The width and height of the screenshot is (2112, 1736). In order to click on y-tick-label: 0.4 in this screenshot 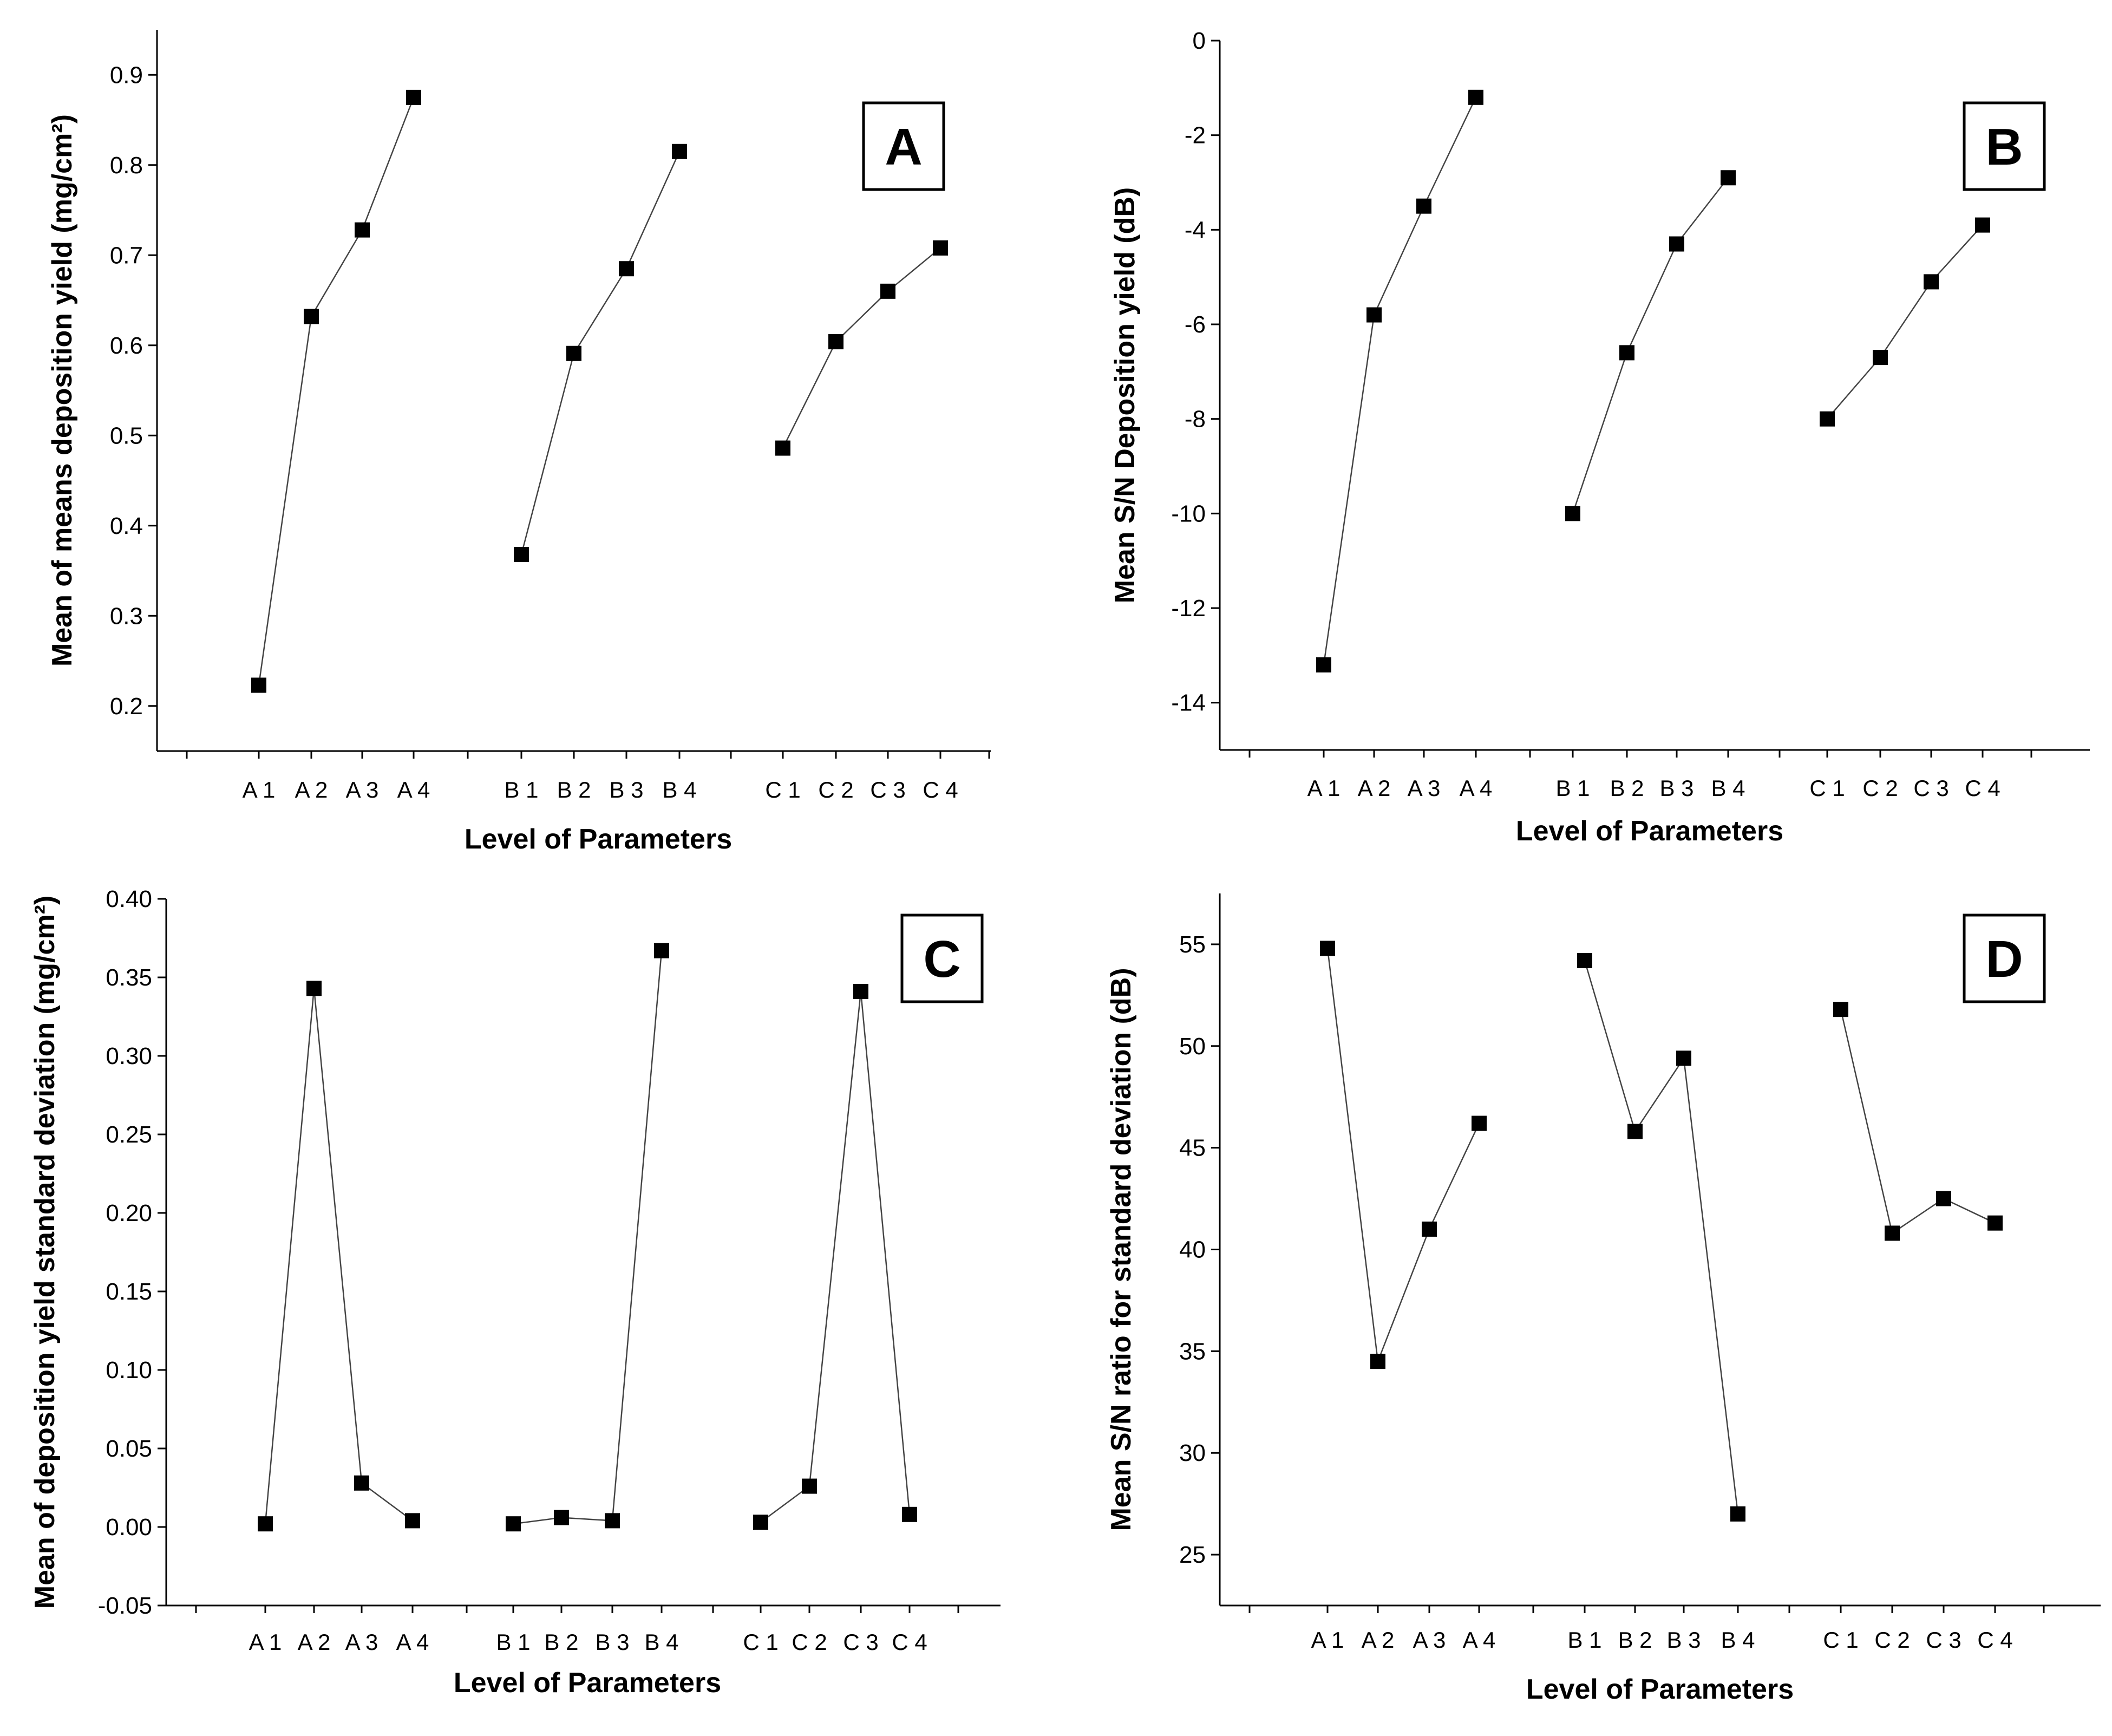, I will do `click(126, 526)`.